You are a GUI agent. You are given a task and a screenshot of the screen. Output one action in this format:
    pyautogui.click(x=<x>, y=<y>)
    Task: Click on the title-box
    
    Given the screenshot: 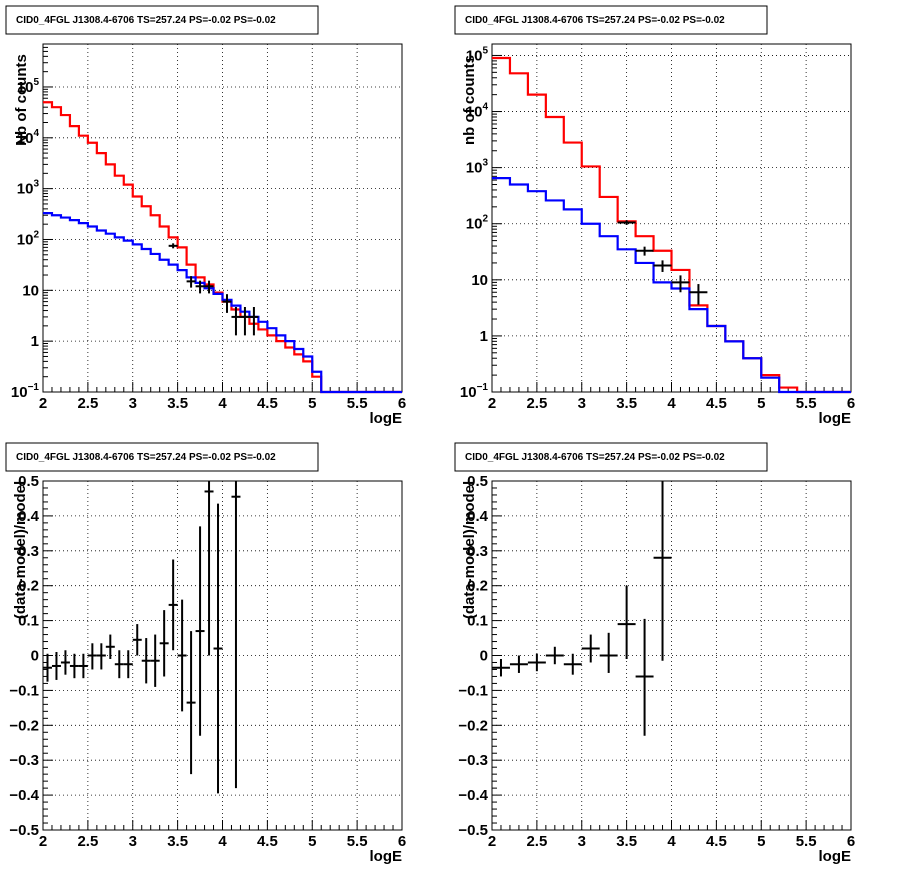 What is the action you would take?
    pyautogui.click(x=611, y=457)
    